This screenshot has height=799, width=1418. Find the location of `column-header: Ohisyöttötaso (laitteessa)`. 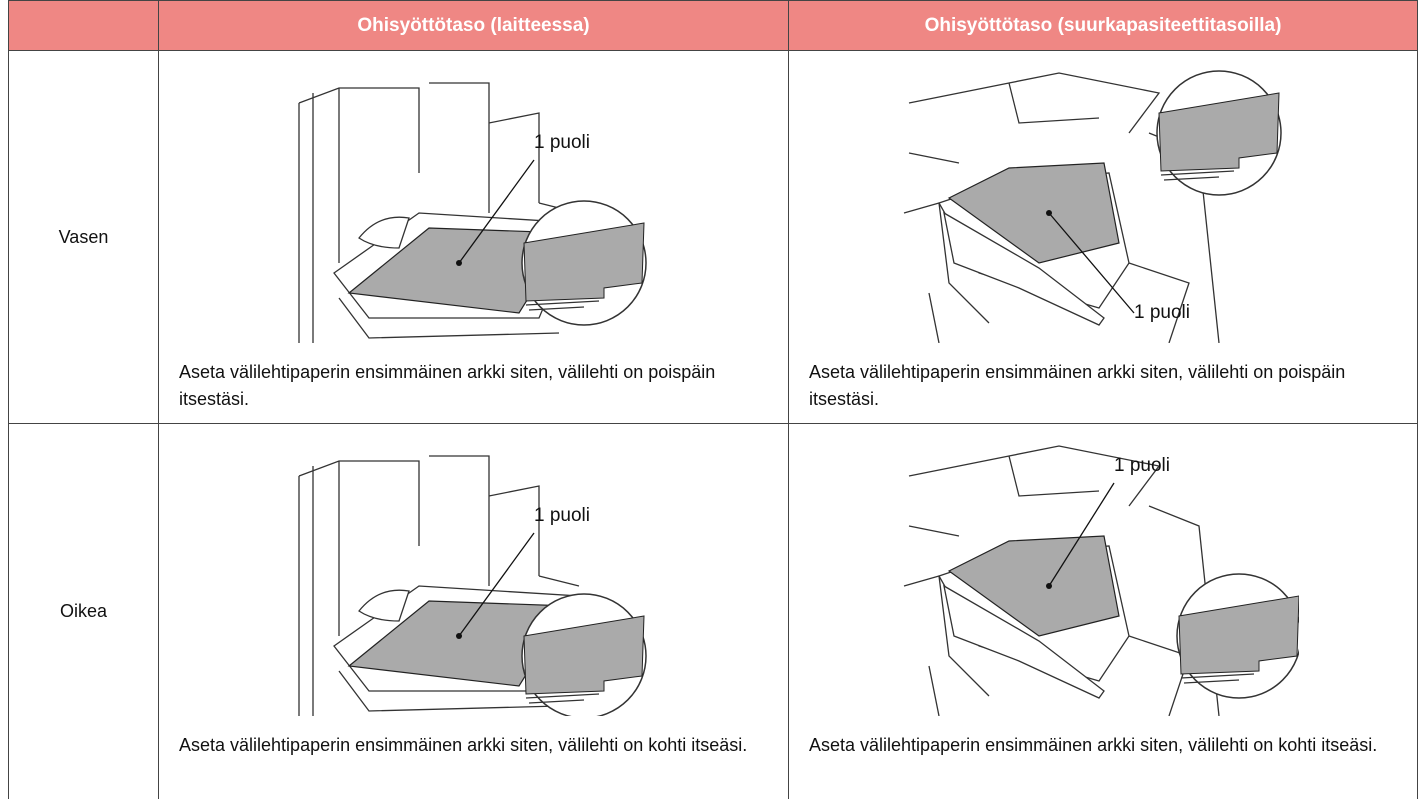

column-header: Ohisyöttötaso (laitteessa) is located at coordinates (473, 25).